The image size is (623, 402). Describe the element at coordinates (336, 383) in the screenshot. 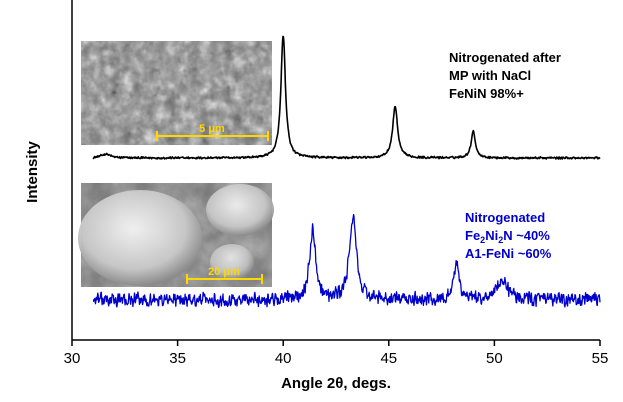

I see `x-axis-title: Angle 2θ, degs.` at that location.